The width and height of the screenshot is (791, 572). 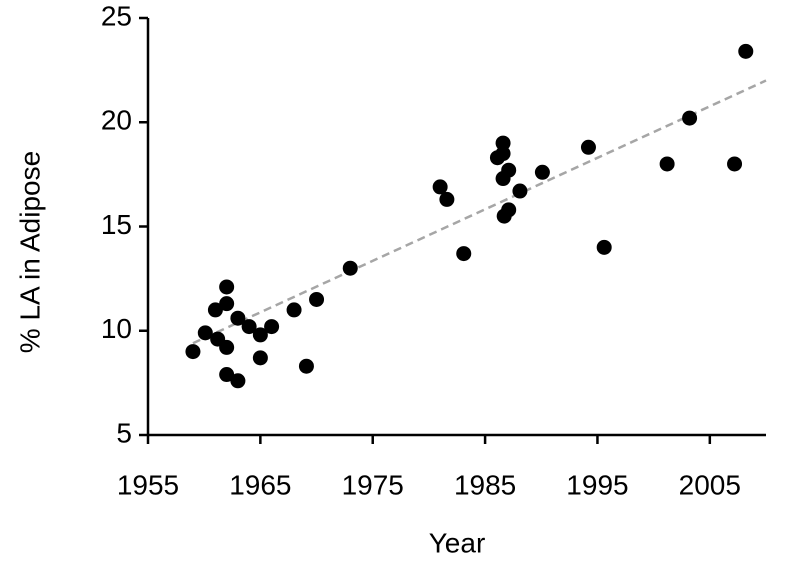 I want to click on y-tick-label: 20, so click(x=116, y=120).